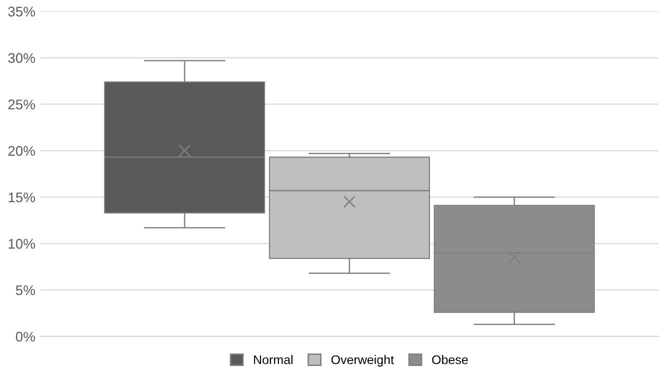 The height and width of the screenshot is (378, 672). I want to click on y-tick-label: 25%, so click(21, 105).